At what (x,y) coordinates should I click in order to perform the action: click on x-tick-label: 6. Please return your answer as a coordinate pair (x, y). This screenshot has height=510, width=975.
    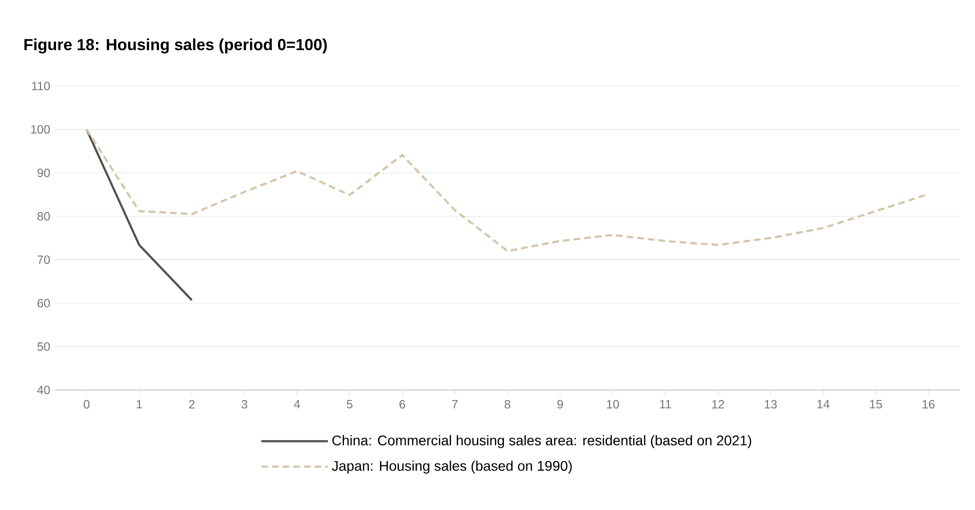
    Looking at the image, I should click on (403, 404).